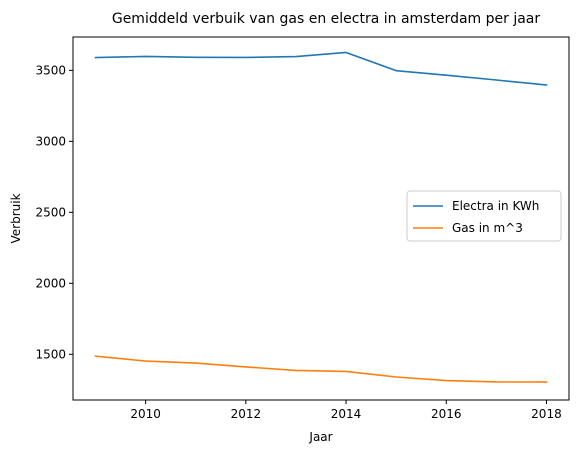 Image resolution: width=586 pixels, height=455 pixels. I want to click on legend-box, so click(484, 216).